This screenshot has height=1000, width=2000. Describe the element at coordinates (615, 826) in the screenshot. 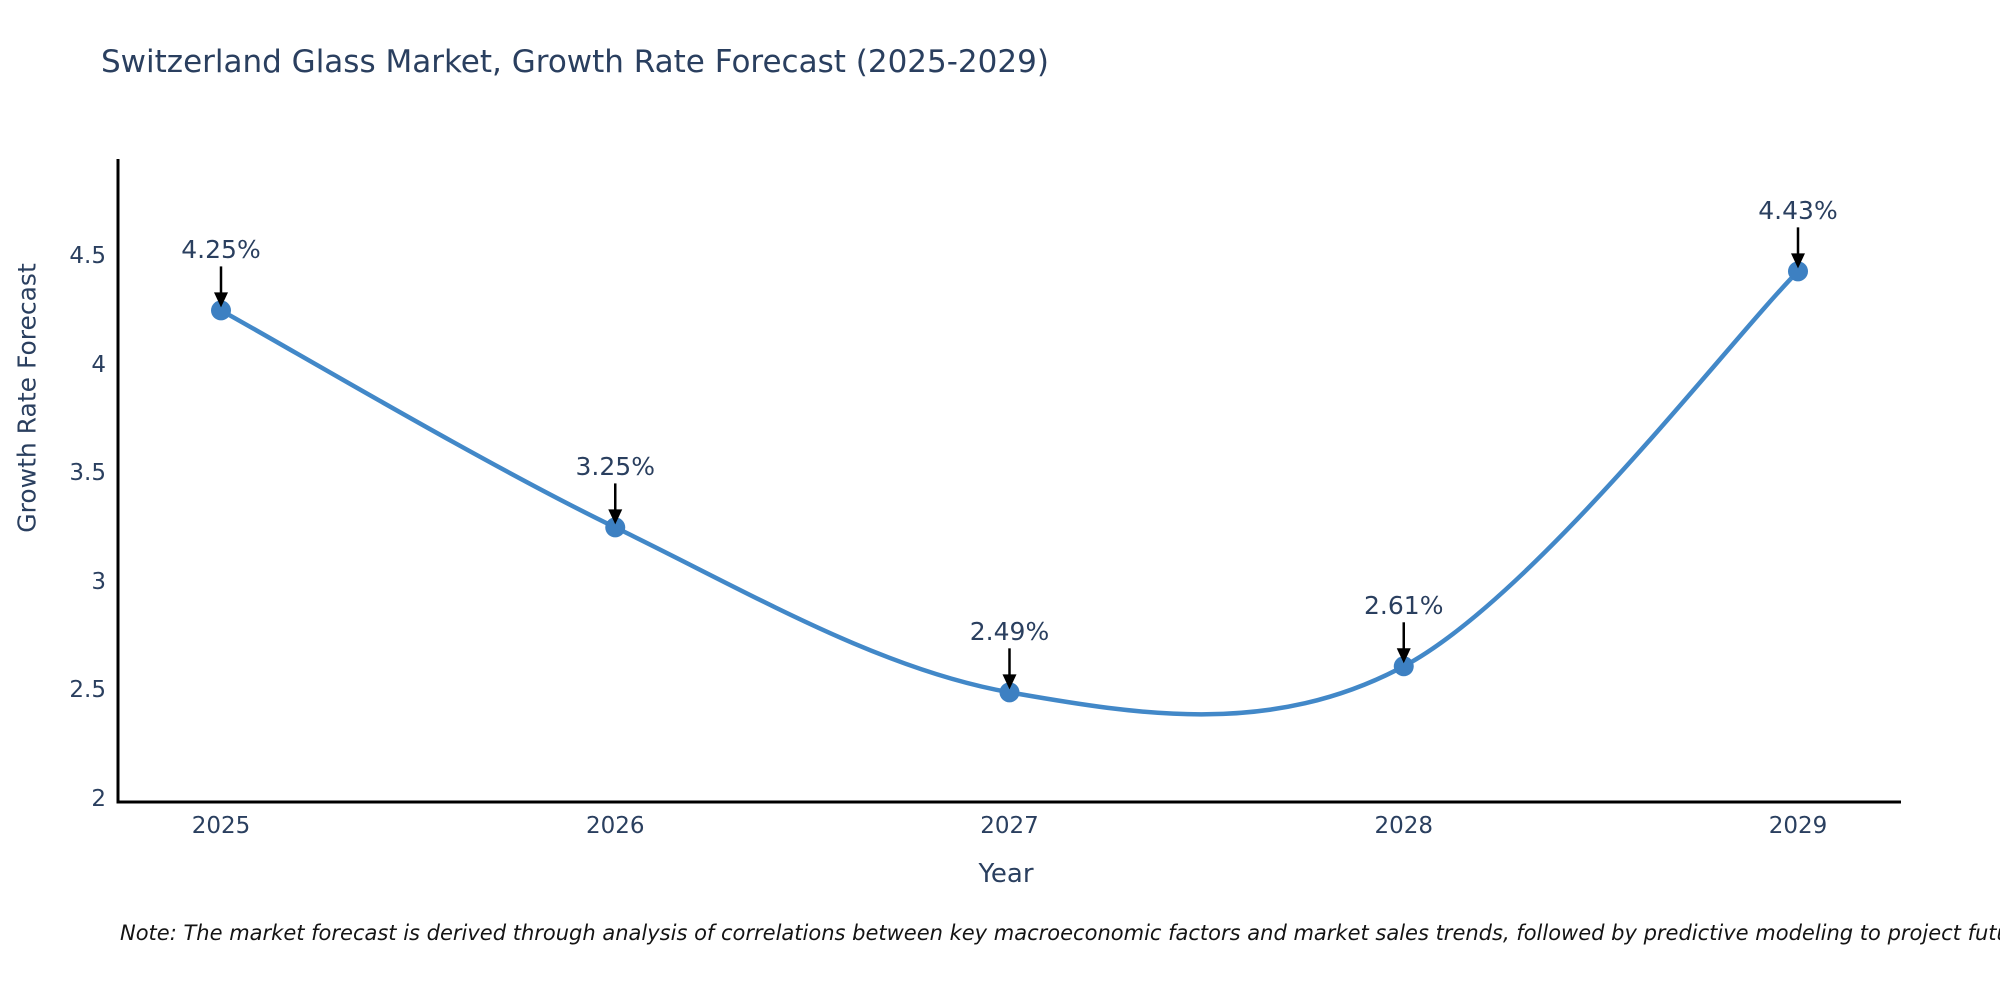

I see `x-tick-label: 2026` at that location.